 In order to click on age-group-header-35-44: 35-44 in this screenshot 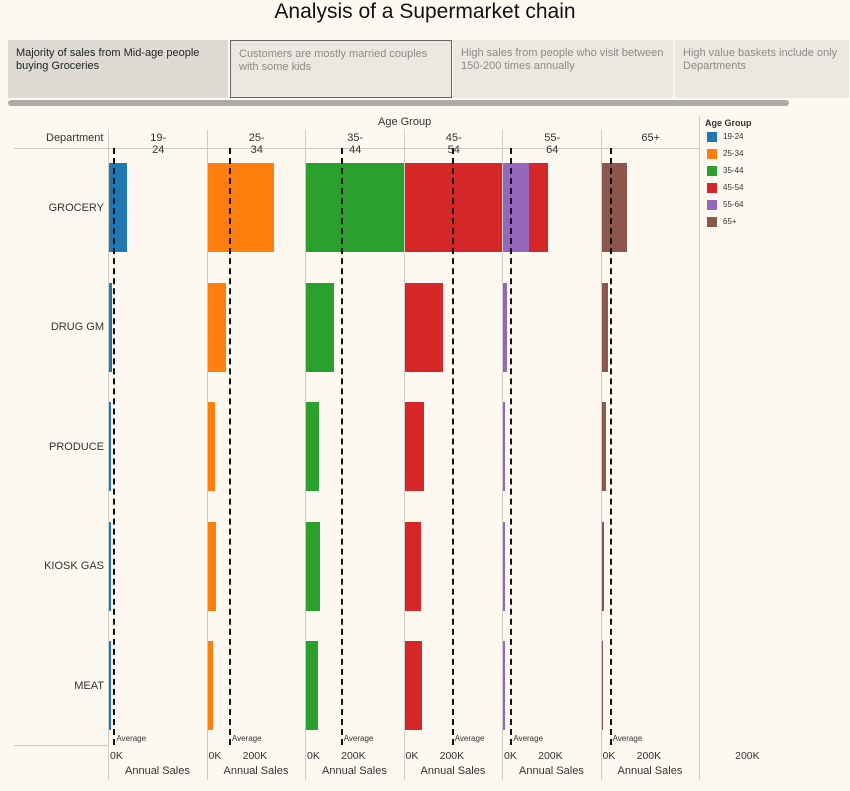, I will do `click(355, 144)`.